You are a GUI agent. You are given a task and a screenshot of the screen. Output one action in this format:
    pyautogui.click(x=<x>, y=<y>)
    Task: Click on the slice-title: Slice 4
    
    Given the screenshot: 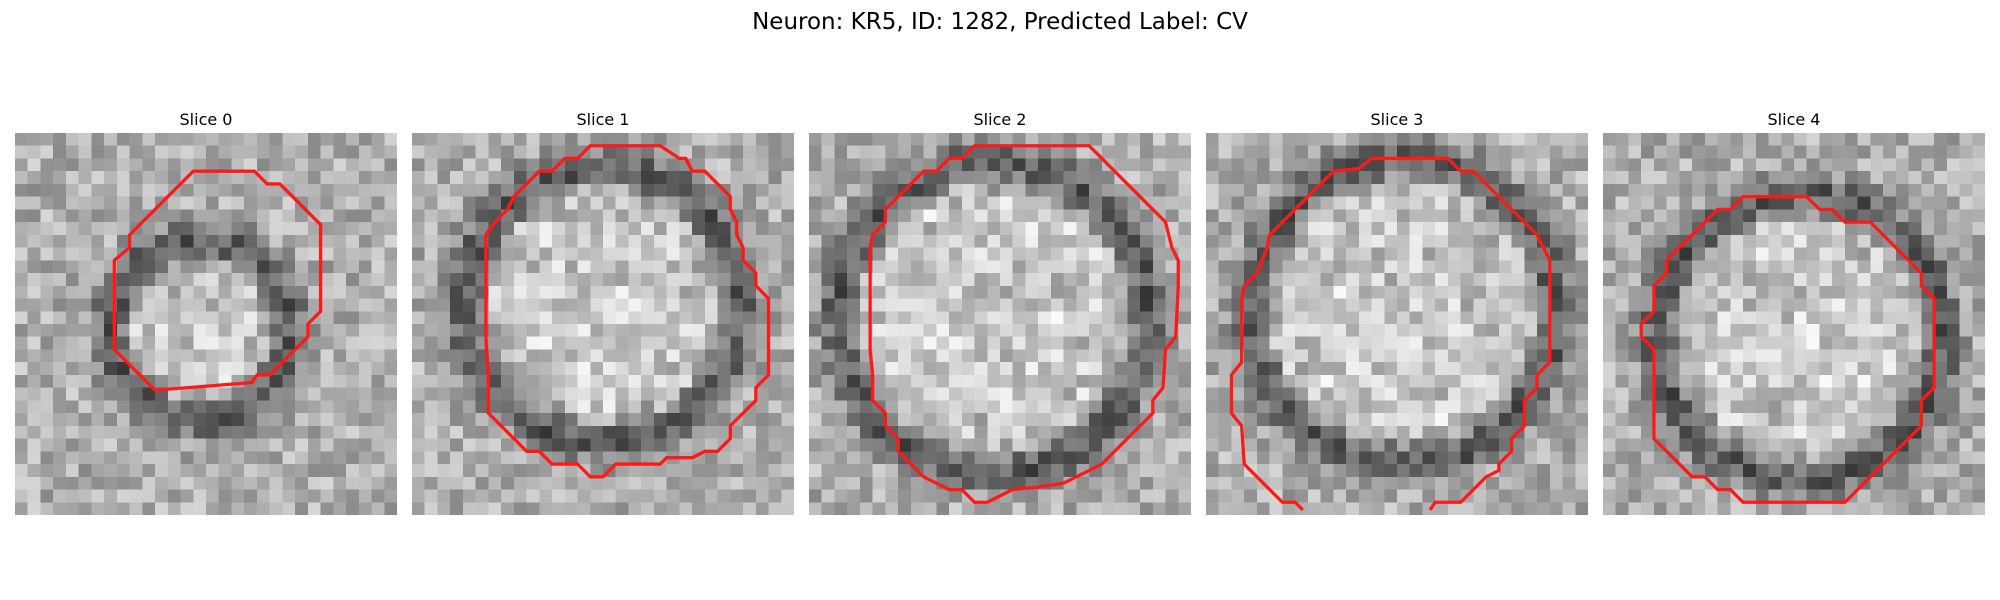 What is the action you would take?
    pyautogui.click(x=1794, y=120)
    